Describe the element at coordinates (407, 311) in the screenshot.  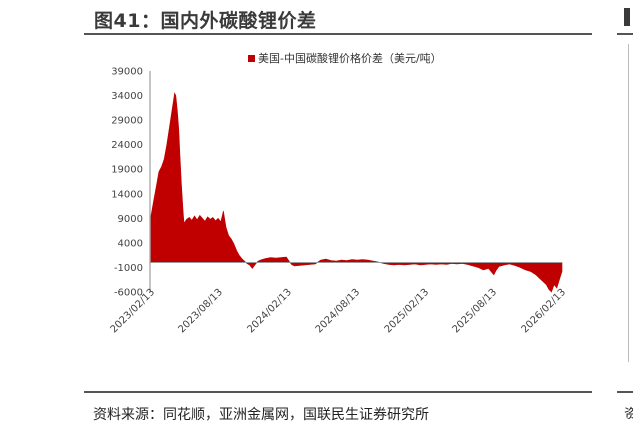
I see `x-tick-label: 2025/02/13` at that location.